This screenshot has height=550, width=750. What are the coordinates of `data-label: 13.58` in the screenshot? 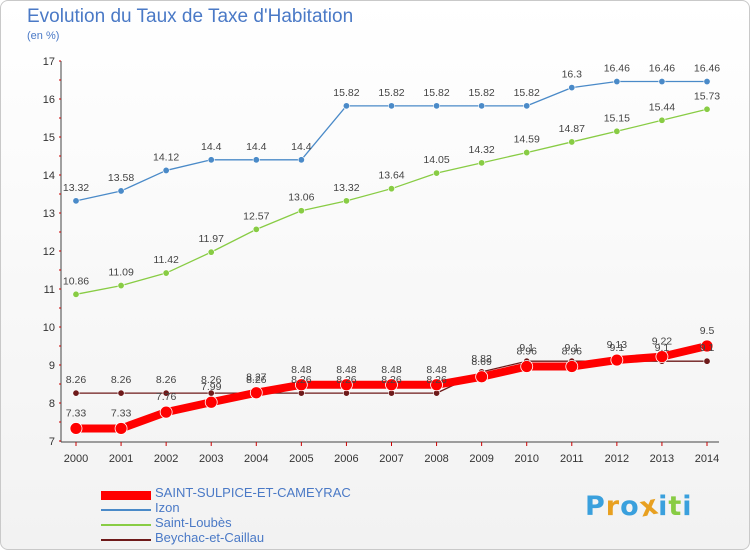 It's located at (121, 178).